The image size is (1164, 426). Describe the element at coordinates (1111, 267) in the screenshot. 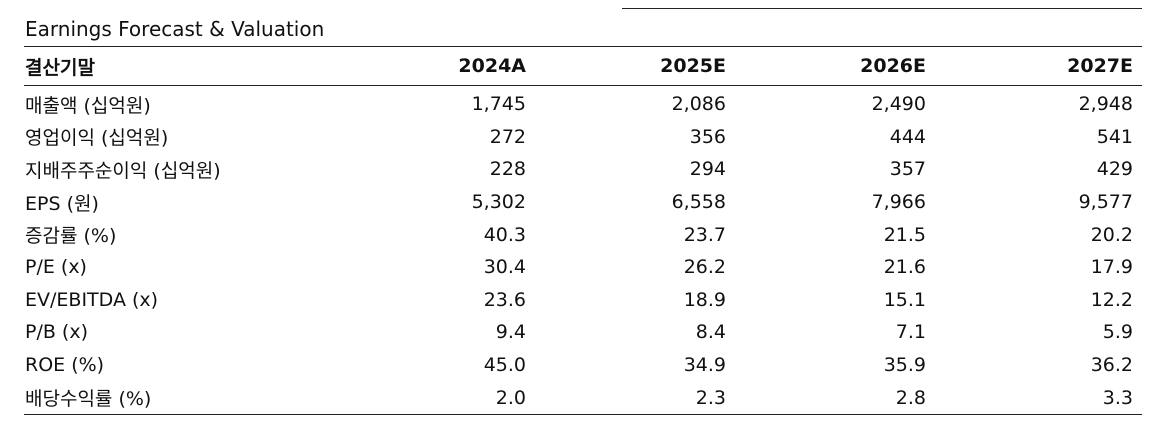

I see `cell-value: 17.9` at that location.